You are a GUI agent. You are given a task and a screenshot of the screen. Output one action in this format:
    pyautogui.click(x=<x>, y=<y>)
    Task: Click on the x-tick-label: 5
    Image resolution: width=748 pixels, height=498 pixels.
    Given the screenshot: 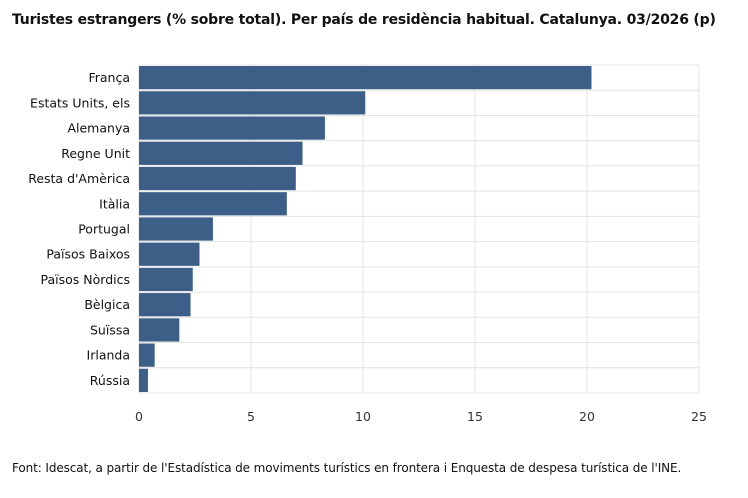 What is the action you would take?
    pyautogui.click(x=251, y=416)
    